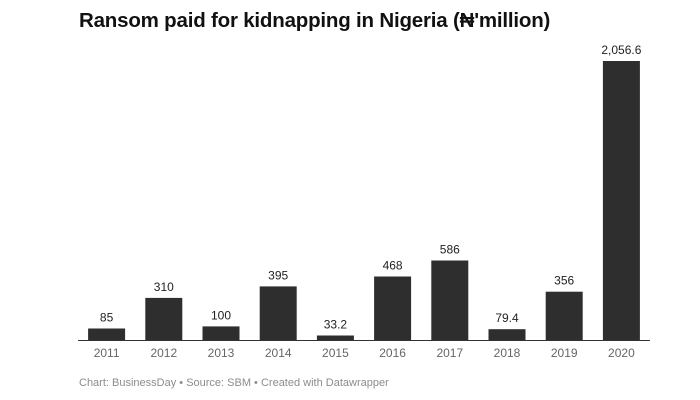 The width and height of the screenshot is (700, 400). What do you see at coordinates (218, 383) in the screenshot?
I see `chart-source: Source: SBM` at bounding box center [218, 383].